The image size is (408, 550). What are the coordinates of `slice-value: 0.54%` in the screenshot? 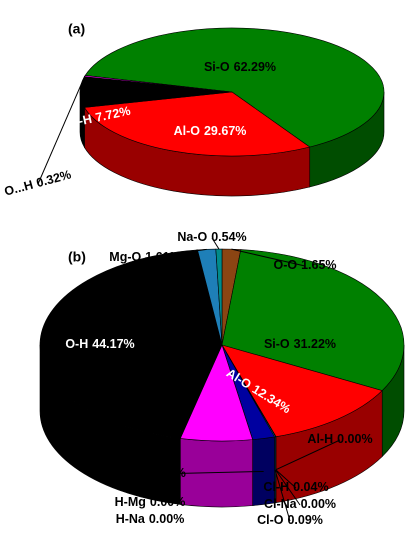 It's located at (228, 237).